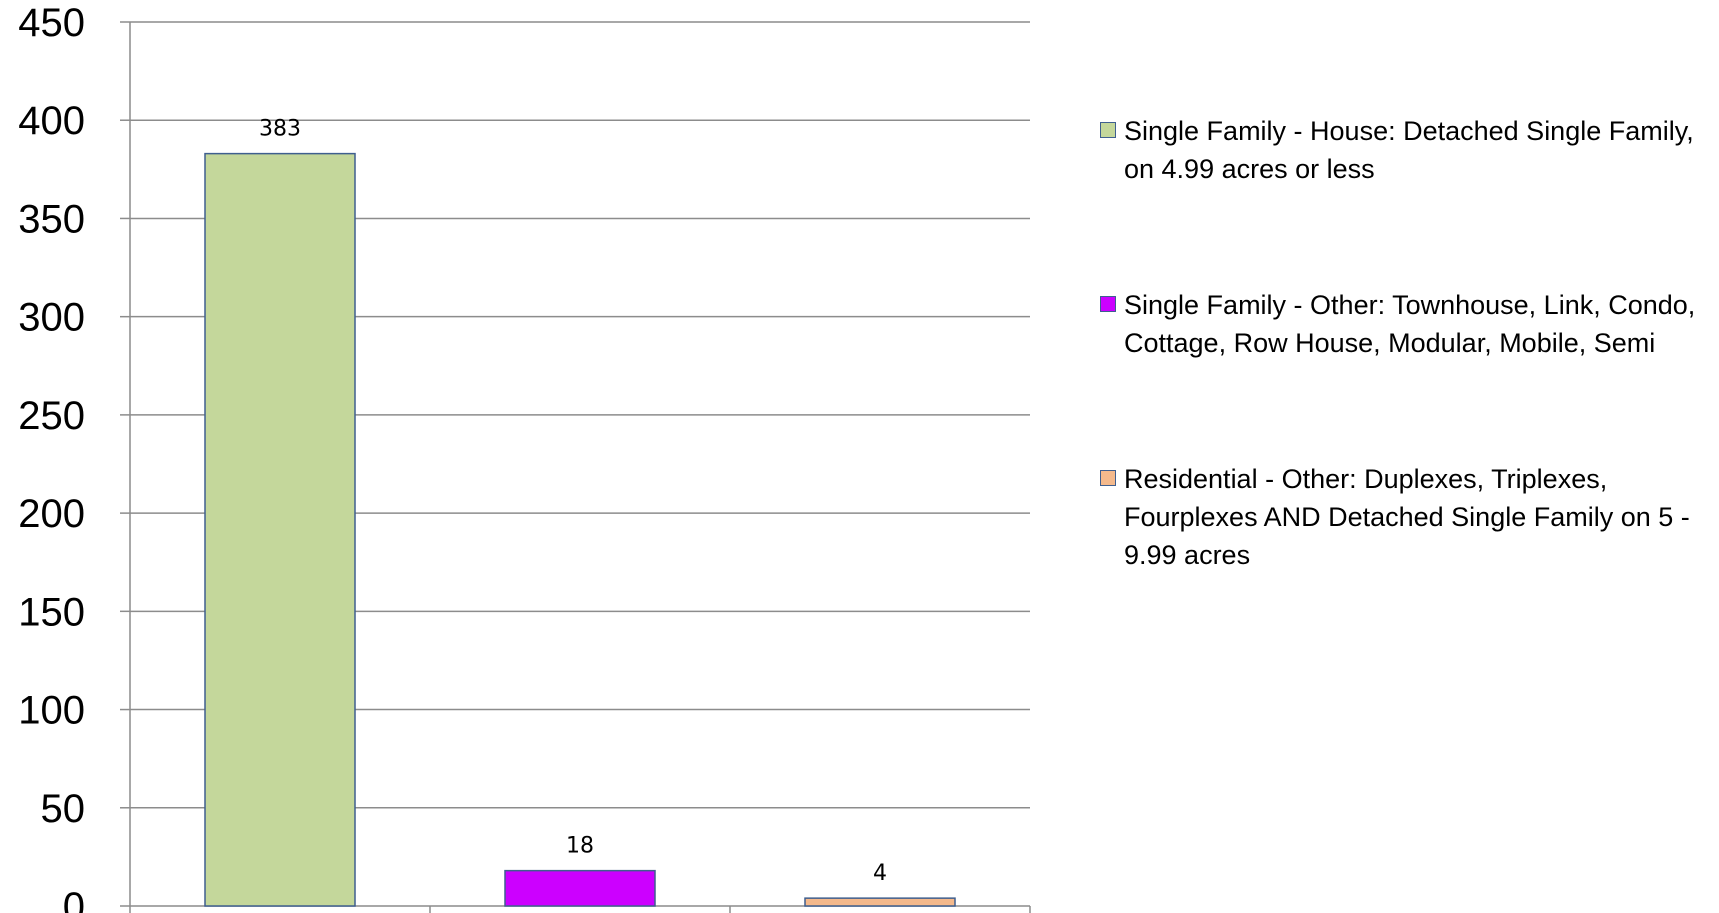  Describe the element at coordinates (51, 416) in the screenshot. I see `y-tick-label: 250` at that location.